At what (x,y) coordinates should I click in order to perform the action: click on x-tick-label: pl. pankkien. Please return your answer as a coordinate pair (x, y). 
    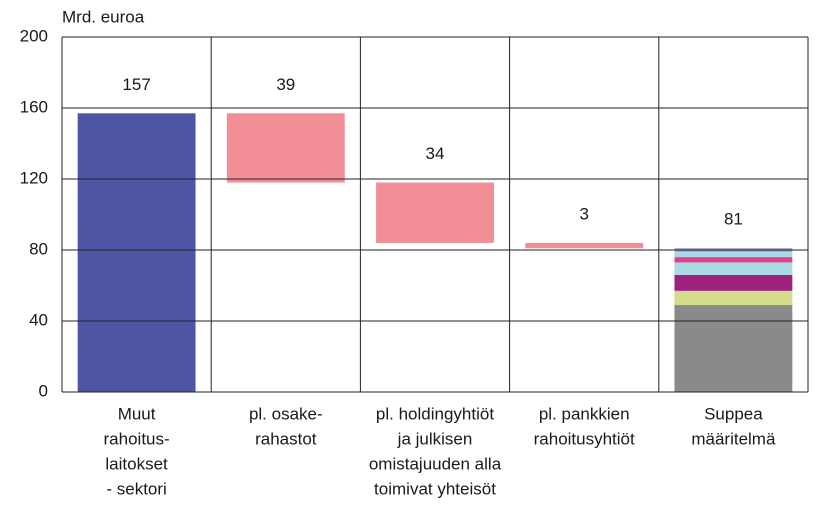
    Looking at the image, I should click on (584, 413).